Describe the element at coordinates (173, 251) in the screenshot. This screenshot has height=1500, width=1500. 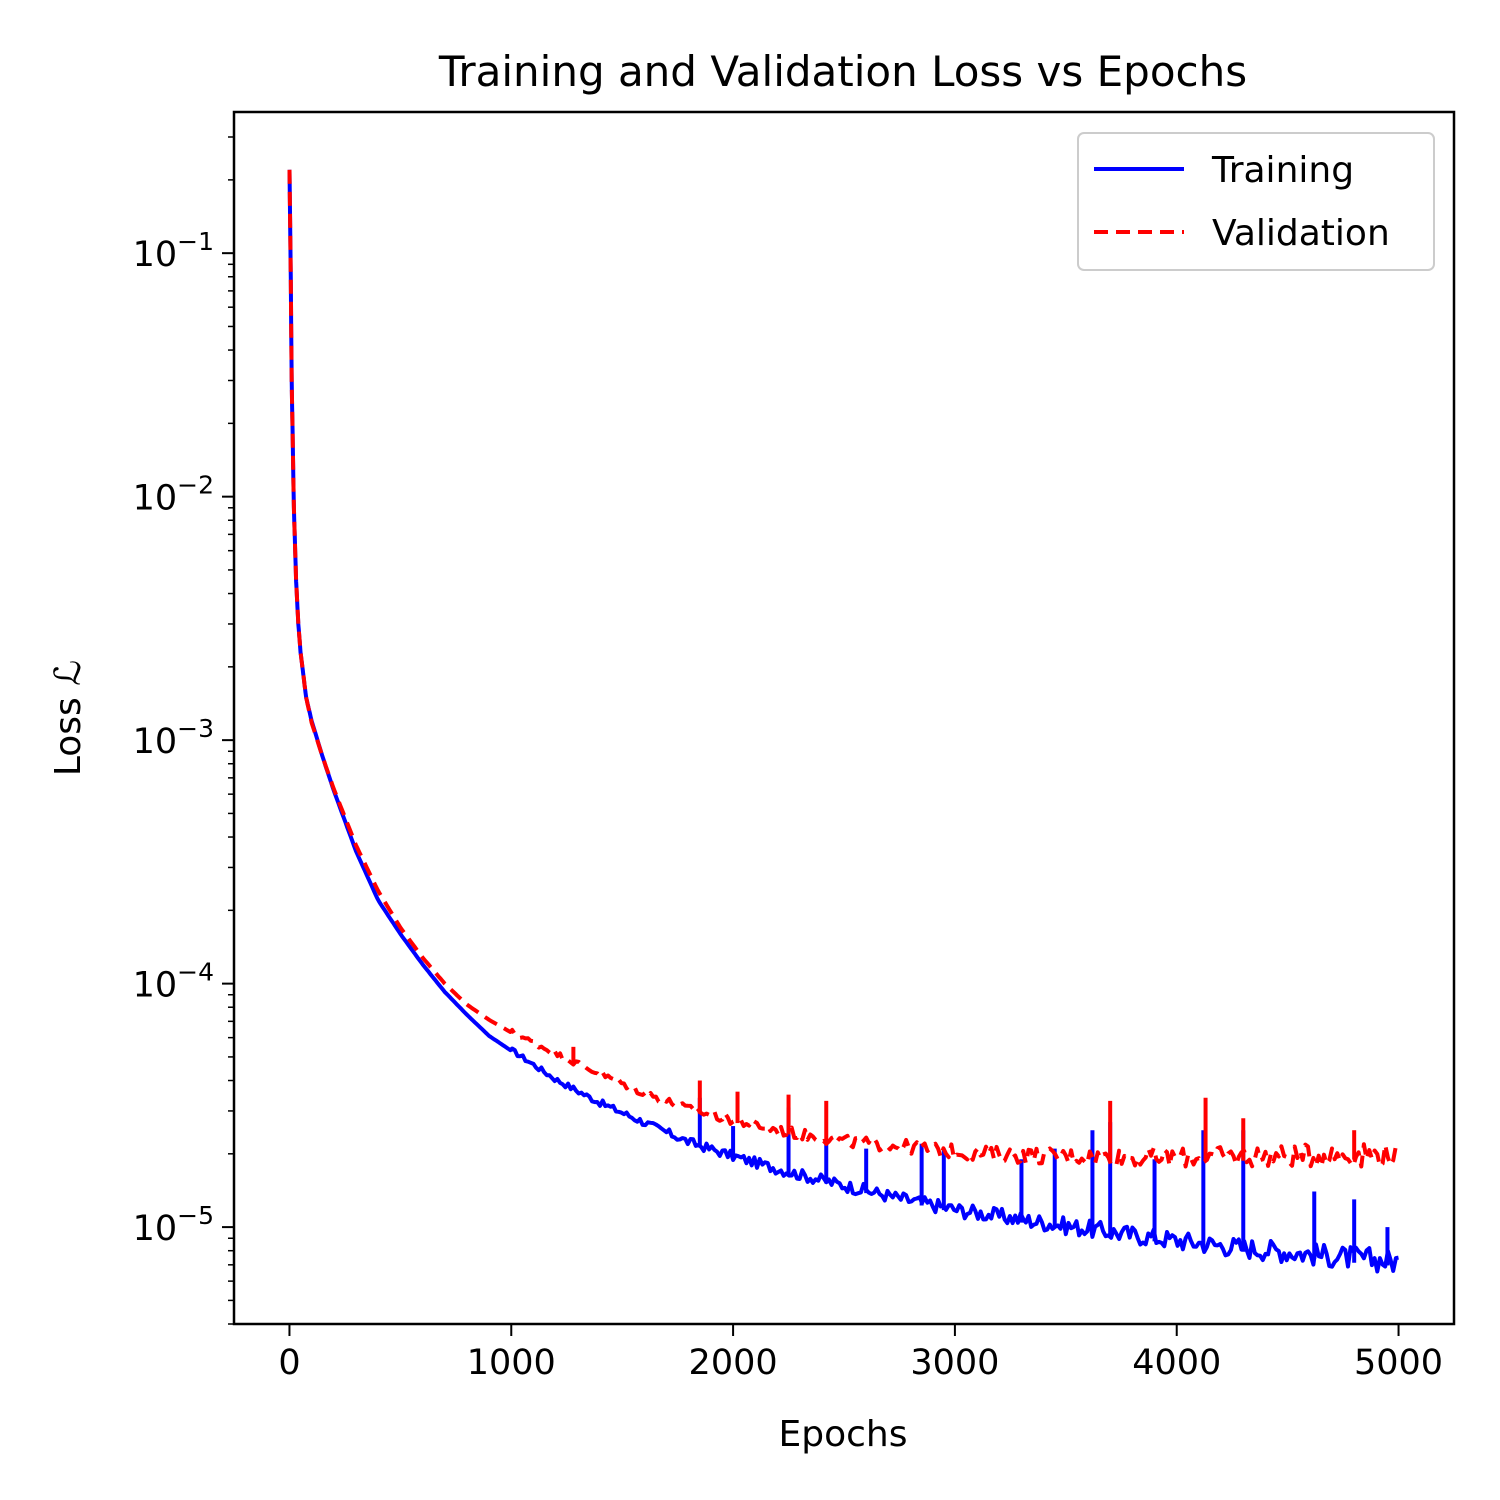
I see `y-tick-label: 10⁻¹` at that location.